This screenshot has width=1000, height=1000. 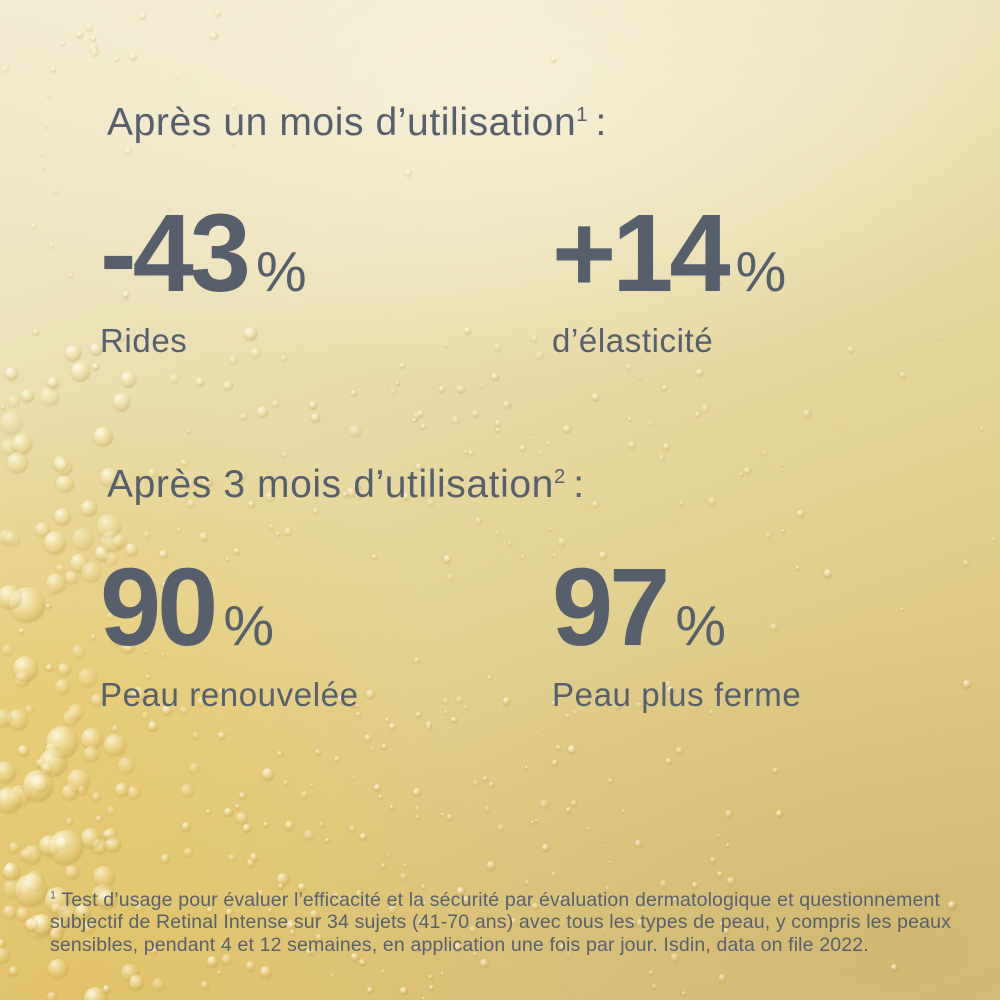 I want to click on stat-figure: -43%, so click(x=203, y=253).